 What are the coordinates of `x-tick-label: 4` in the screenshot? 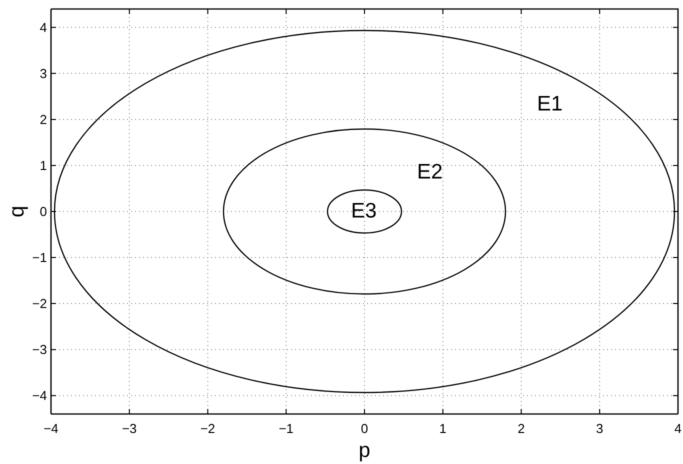 It's located at (678, 428).